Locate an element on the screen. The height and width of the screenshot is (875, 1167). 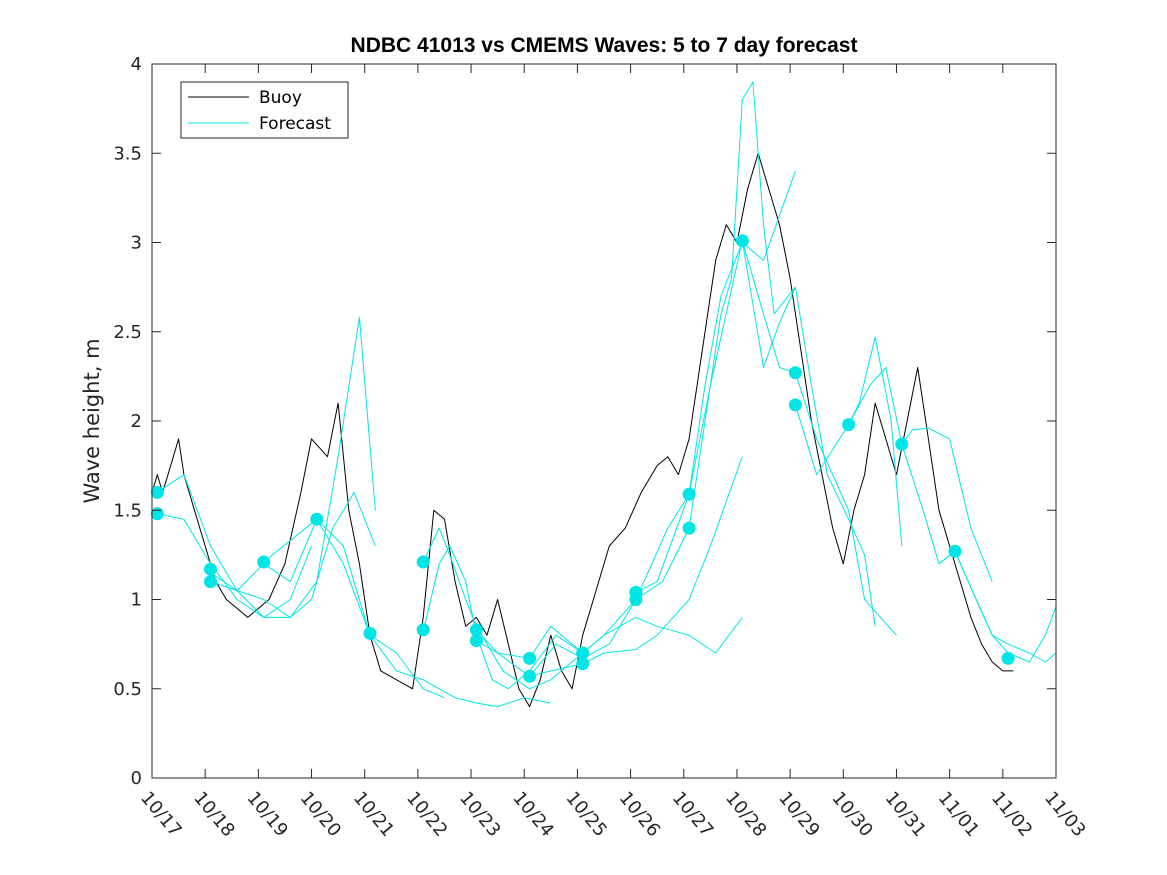
y-tick-label: 3.5 is located at coordinates (127, 153).